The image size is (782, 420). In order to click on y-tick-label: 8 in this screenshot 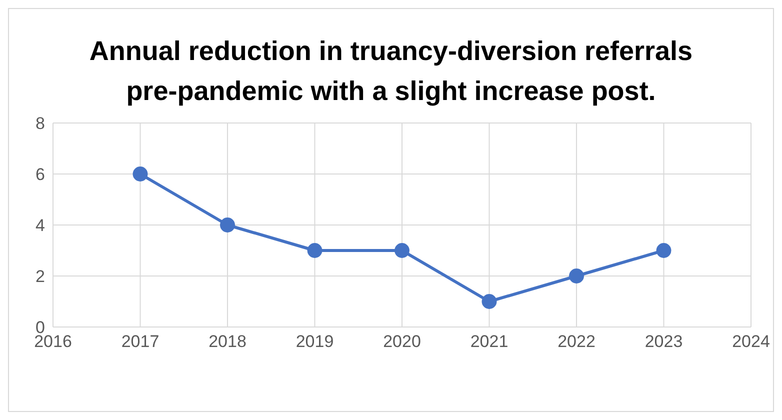, I will do `click(40, 124)`.